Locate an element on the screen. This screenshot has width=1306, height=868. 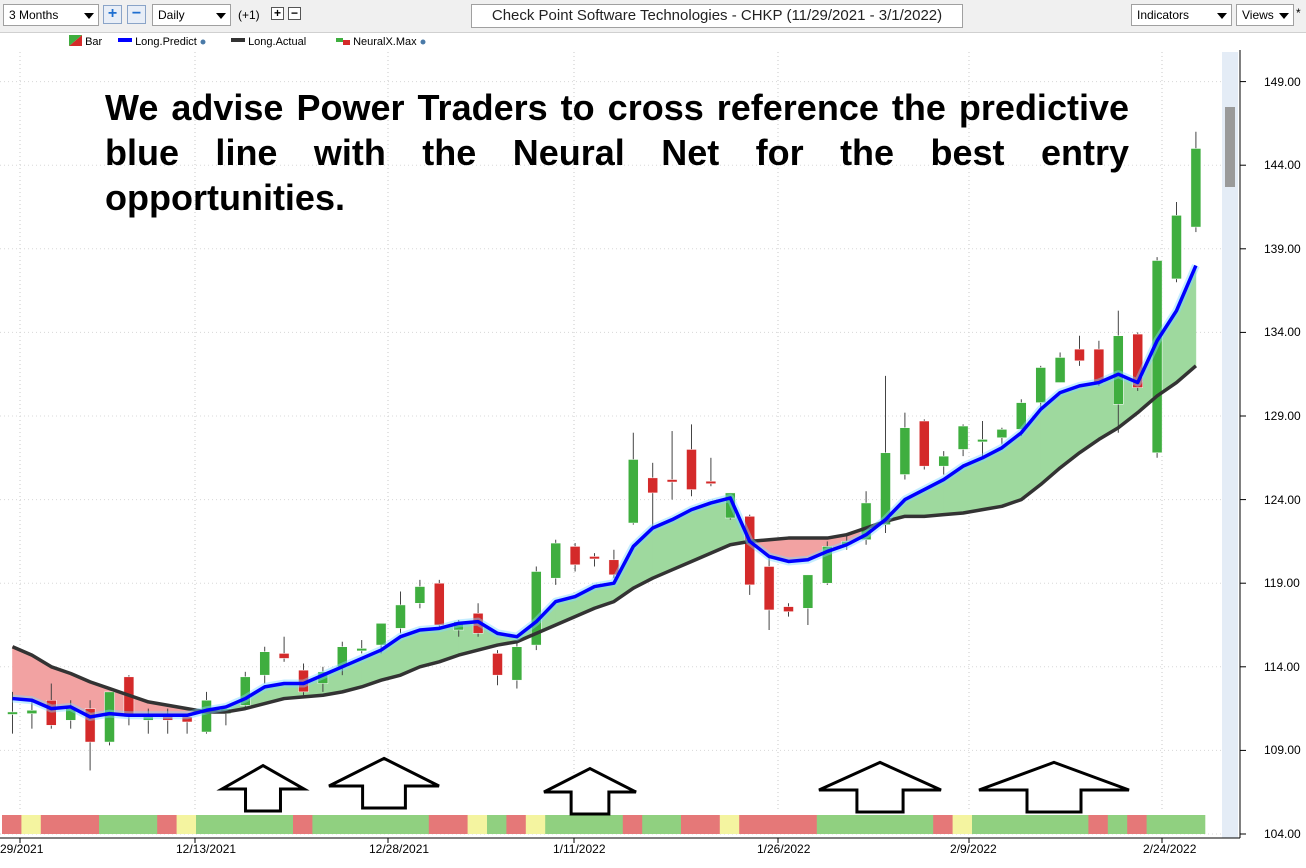
info-dot-icon is located at coordinates (203, 42).